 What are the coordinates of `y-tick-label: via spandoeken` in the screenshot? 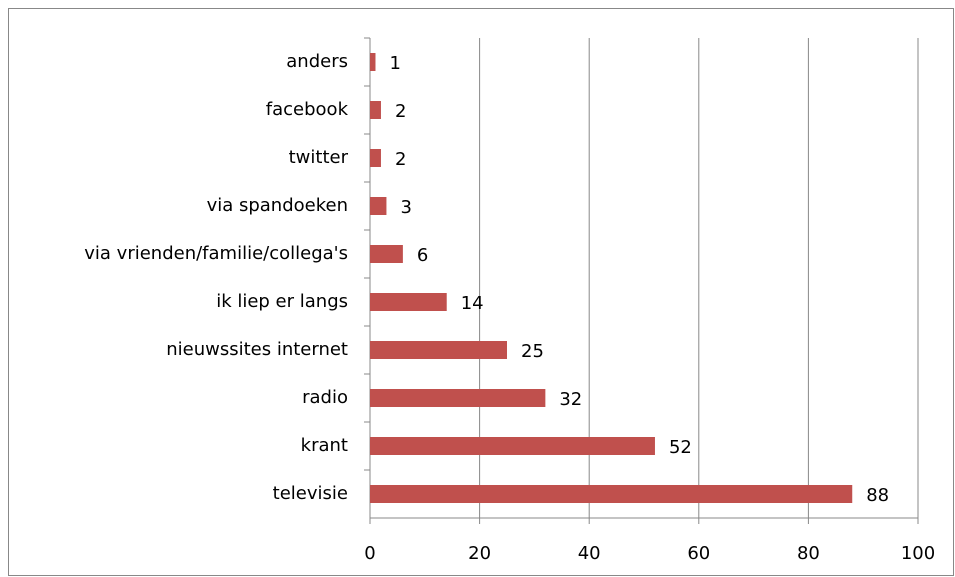 It's located at (277, 205).